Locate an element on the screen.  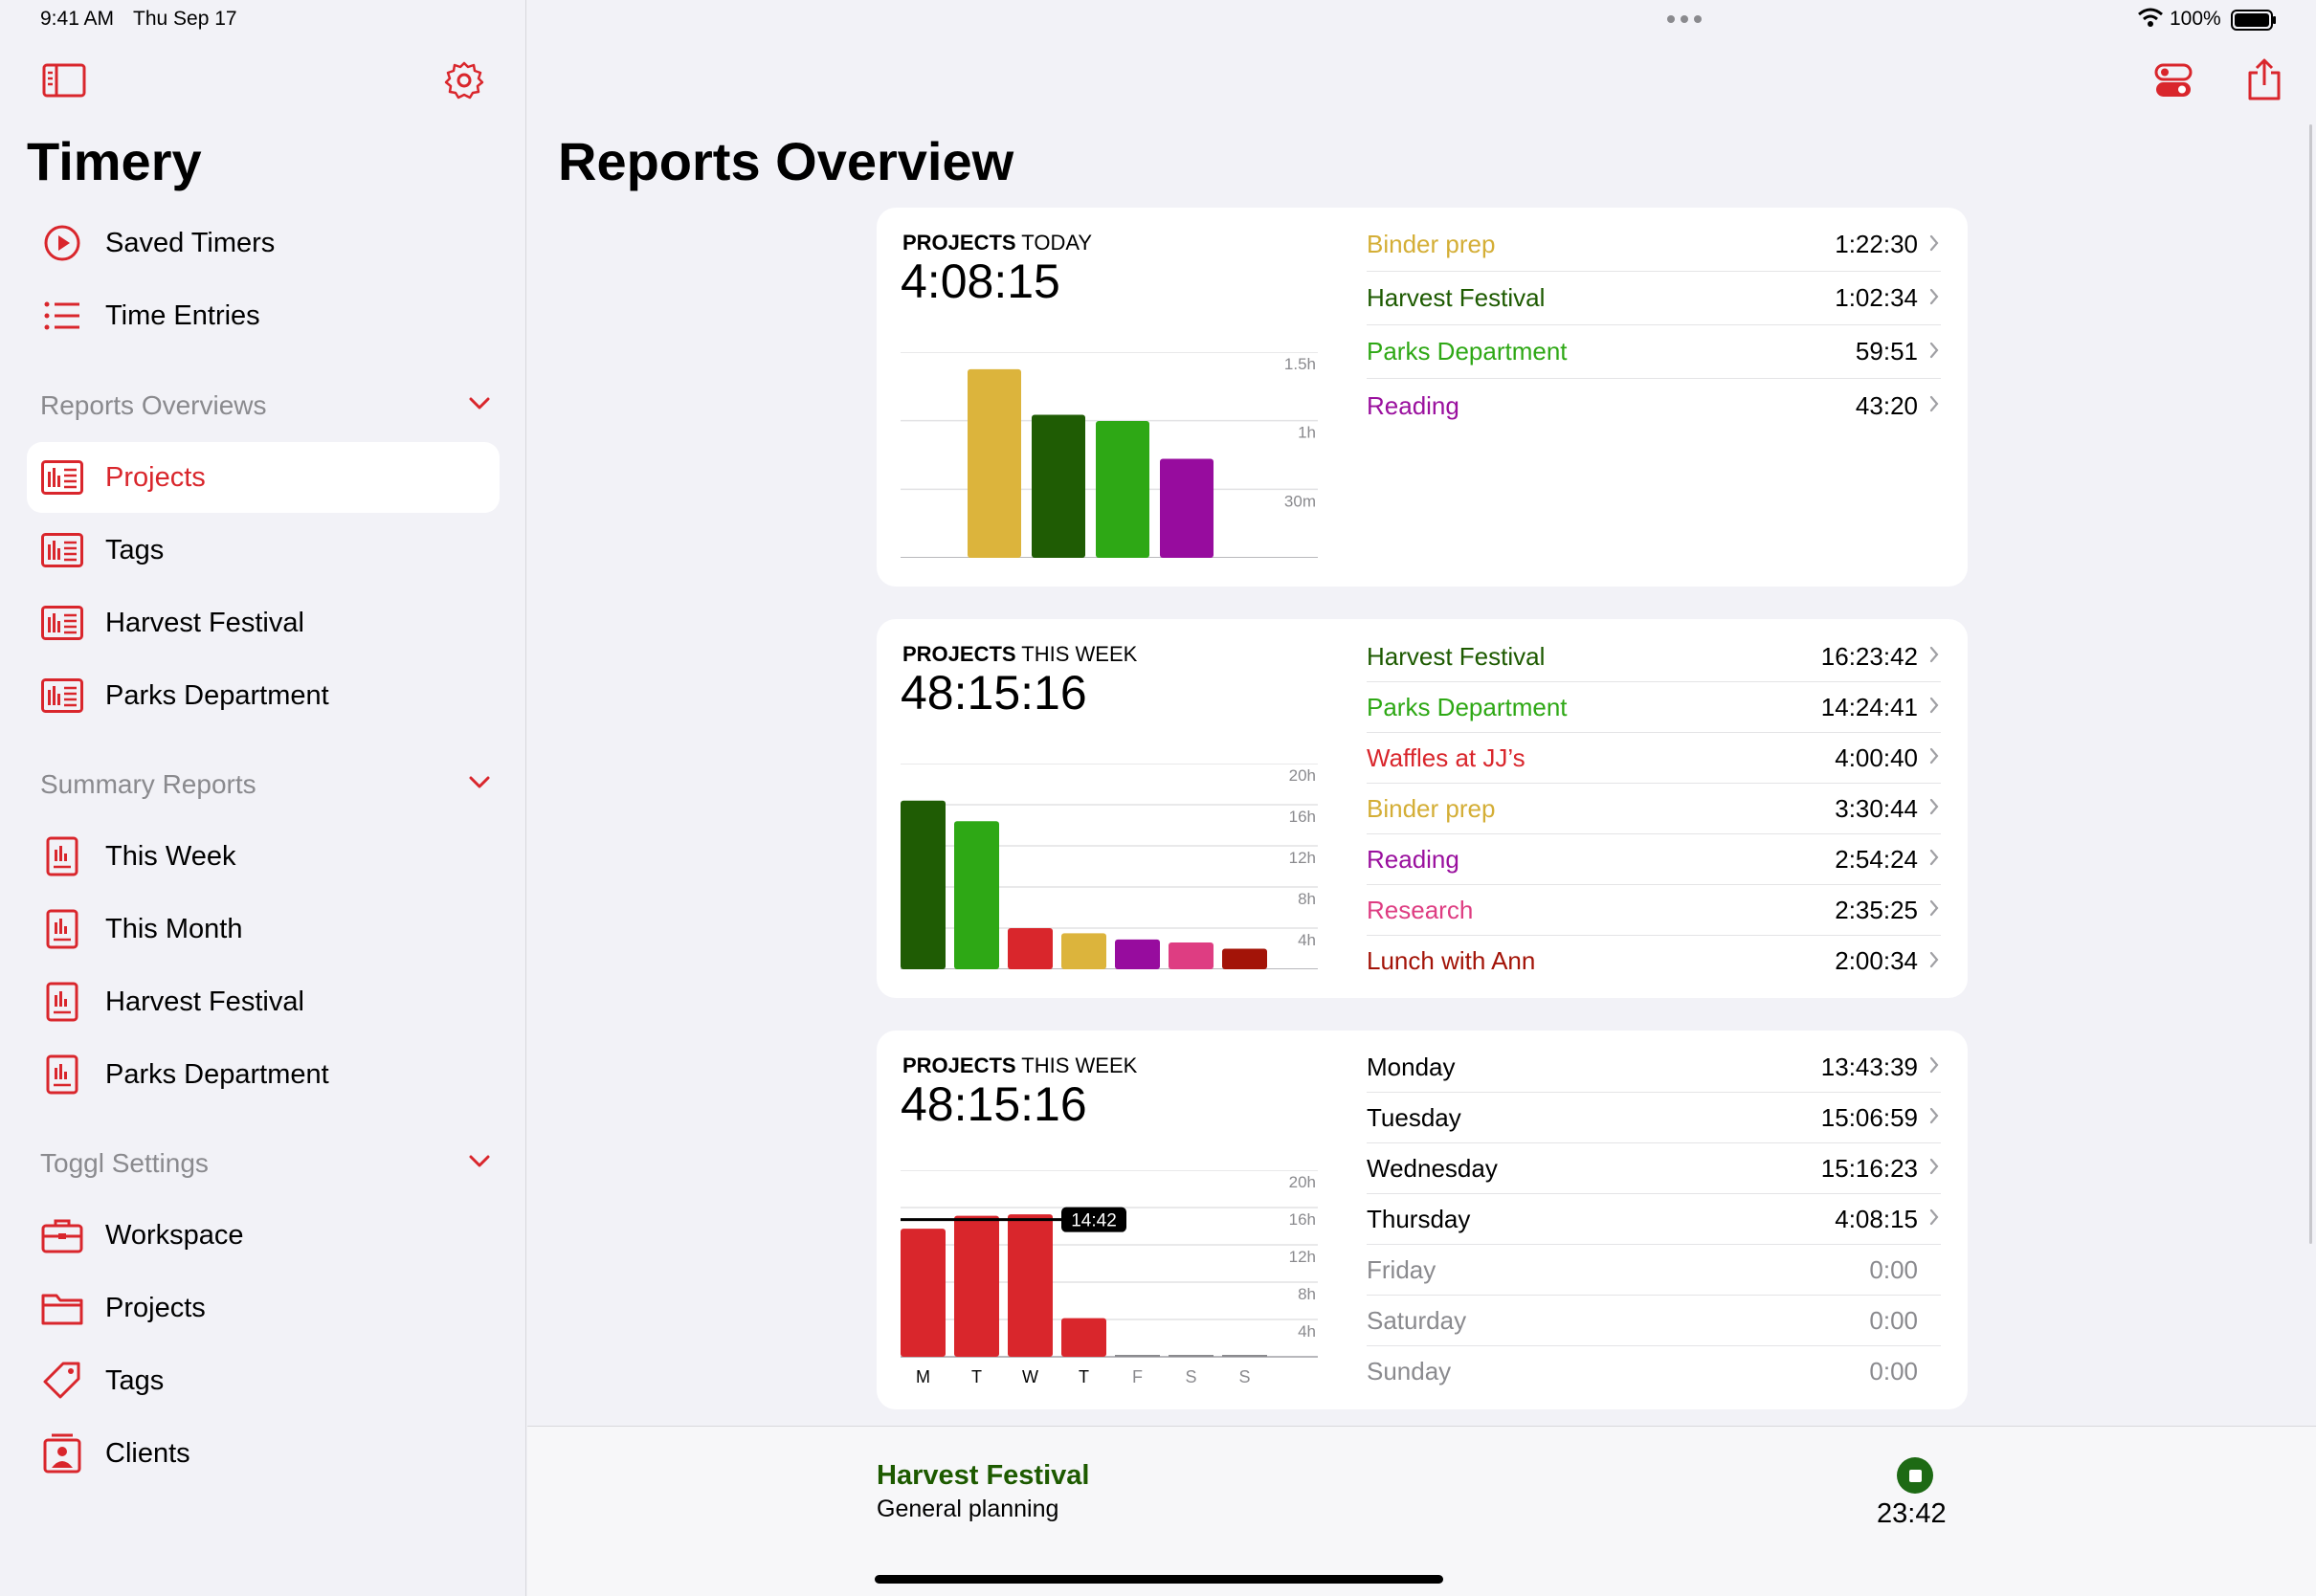
sidebar-item-label: Harvest Festival is located at coordinates (205, 623).